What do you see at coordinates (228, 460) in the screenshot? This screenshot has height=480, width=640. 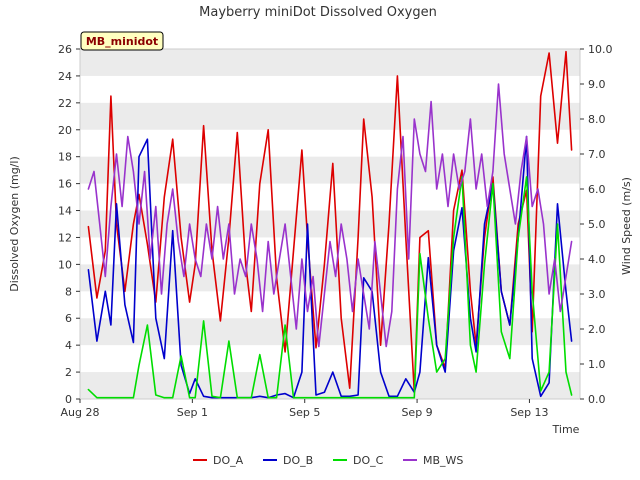 I see `legend-label-do-a: DO_A` at bounding box center [228, 460].